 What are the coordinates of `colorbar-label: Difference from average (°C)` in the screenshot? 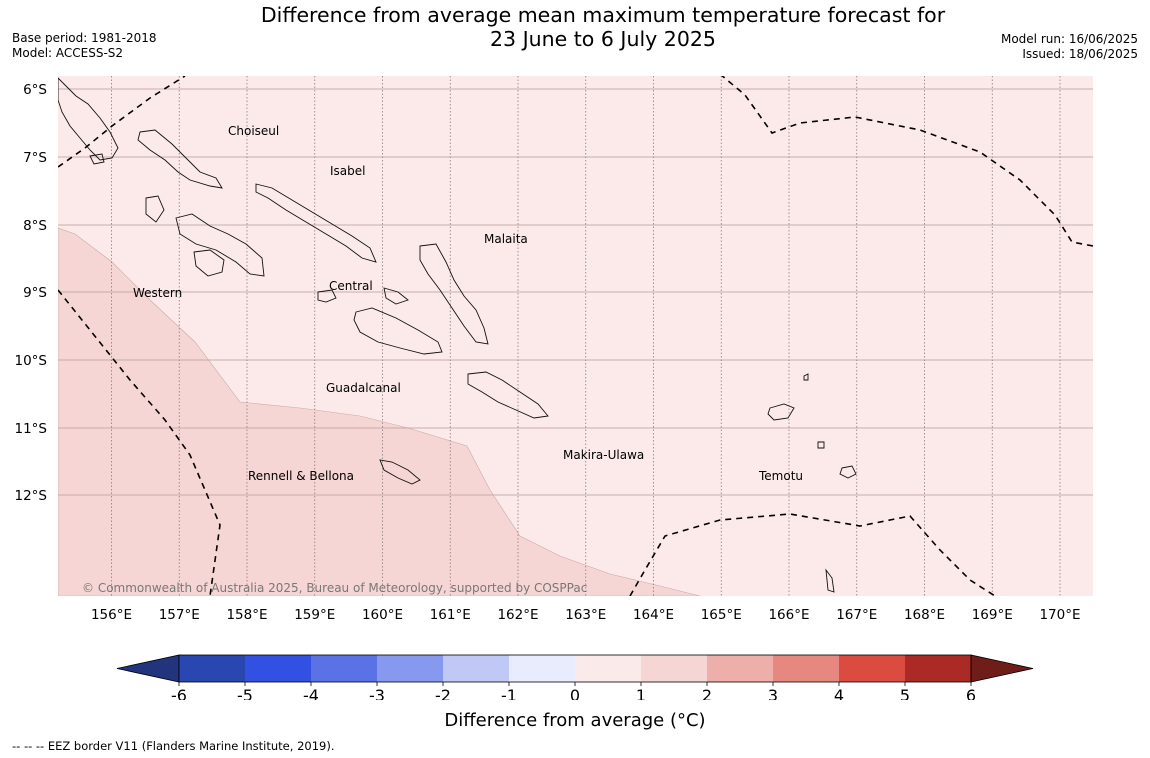 It's located at (575, 720).